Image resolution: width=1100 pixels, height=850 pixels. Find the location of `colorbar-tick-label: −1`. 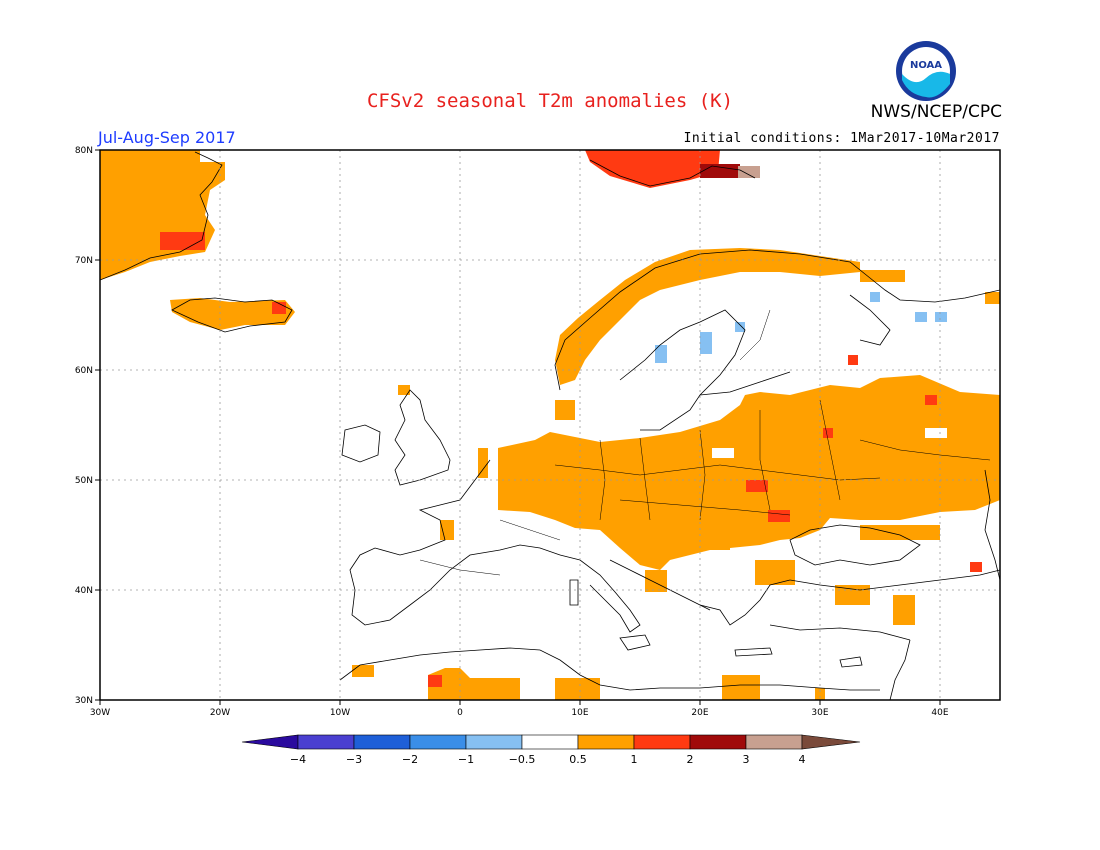

colorbar-tick-label: −1 is located at coordinates (466, 759).